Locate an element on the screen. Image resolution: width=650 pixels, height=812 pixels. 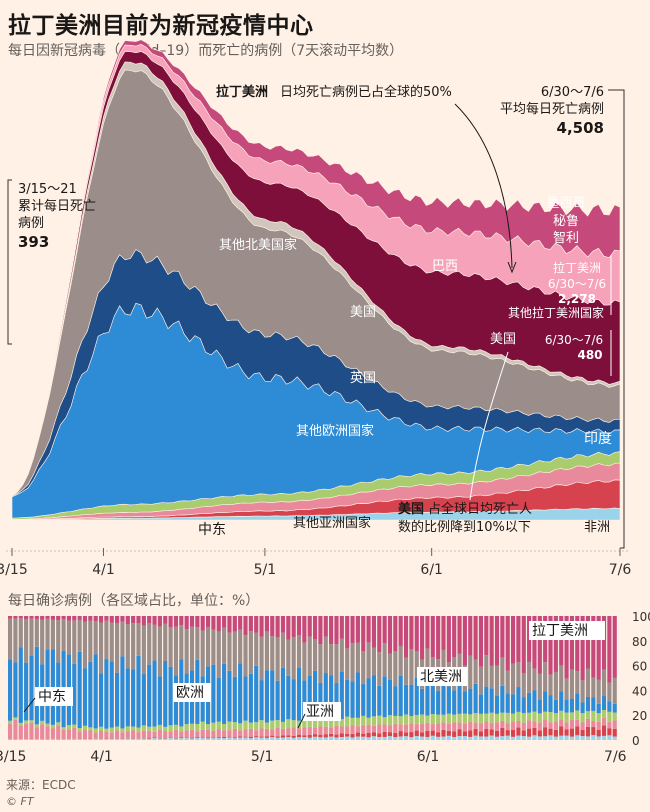
label-chile: 智利 is located at coordinates (566, 238).